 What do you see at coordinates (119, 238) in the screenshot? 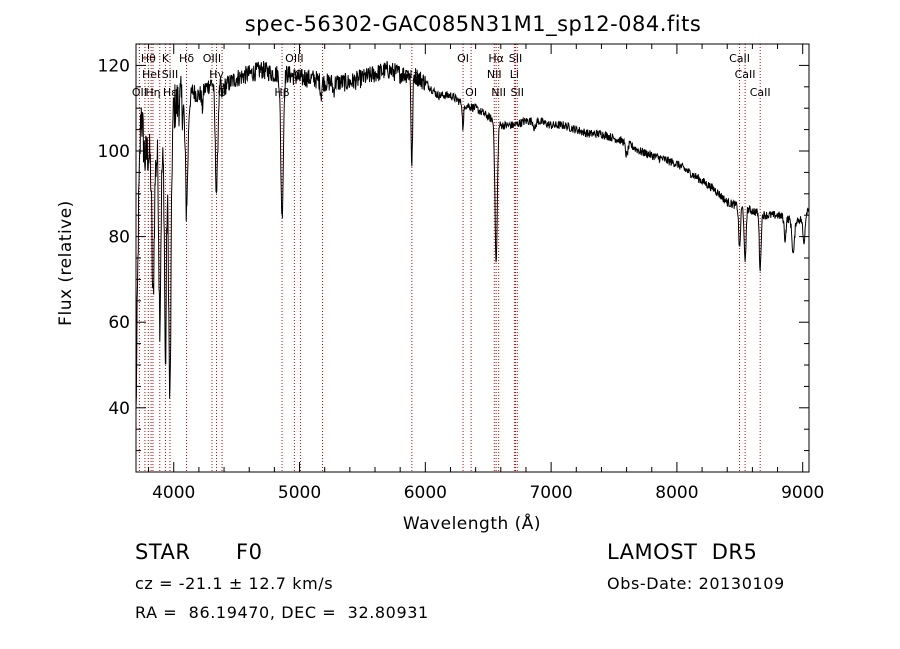
I see `y-tick-label: 80` at bounding box center [119, 238].